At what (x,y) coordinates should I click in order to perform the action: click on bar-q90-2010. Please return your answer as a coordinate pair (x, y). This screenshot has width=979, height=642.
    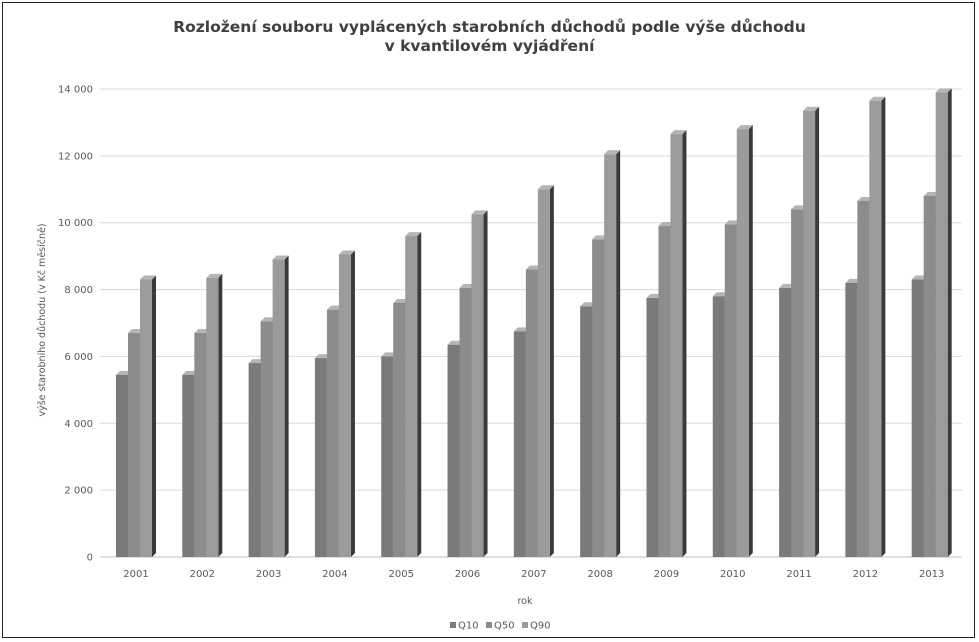
    Looking at the image, I should click on (744, 341).